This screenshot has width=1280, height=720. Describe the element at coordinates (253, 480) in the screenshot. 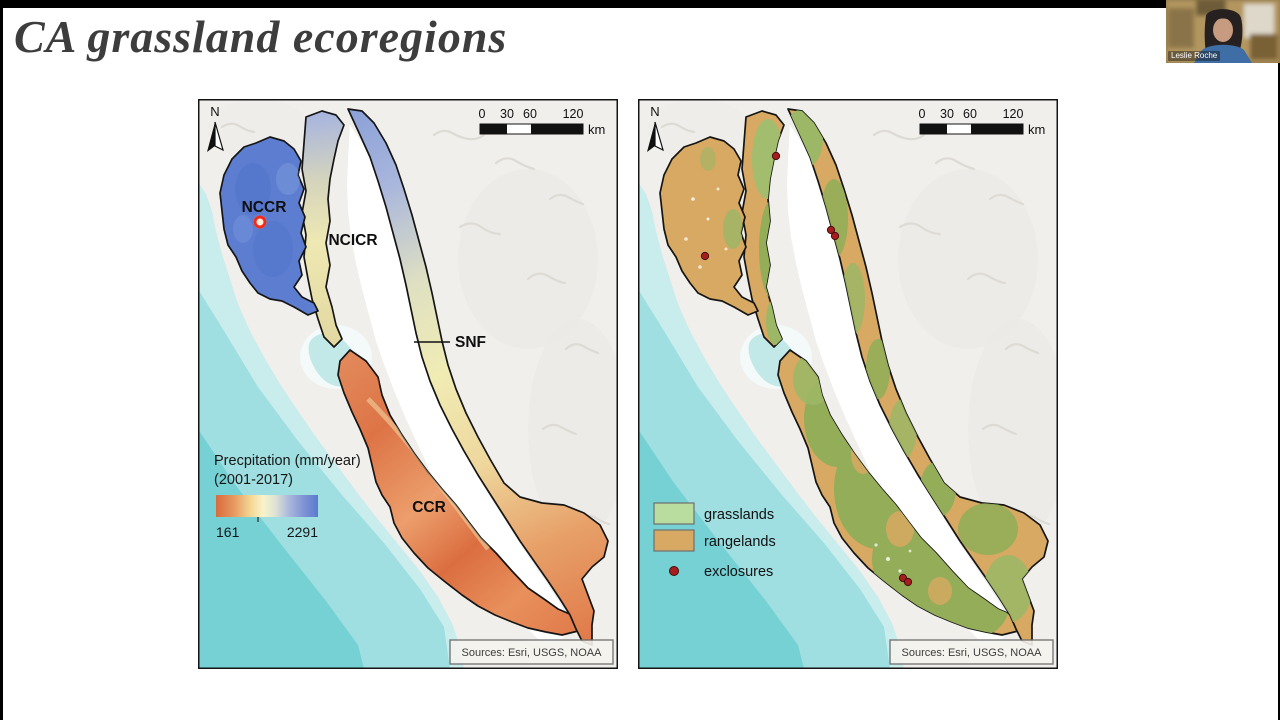

I see `precip-legend-subtitle: (2001-2017)` at that location.